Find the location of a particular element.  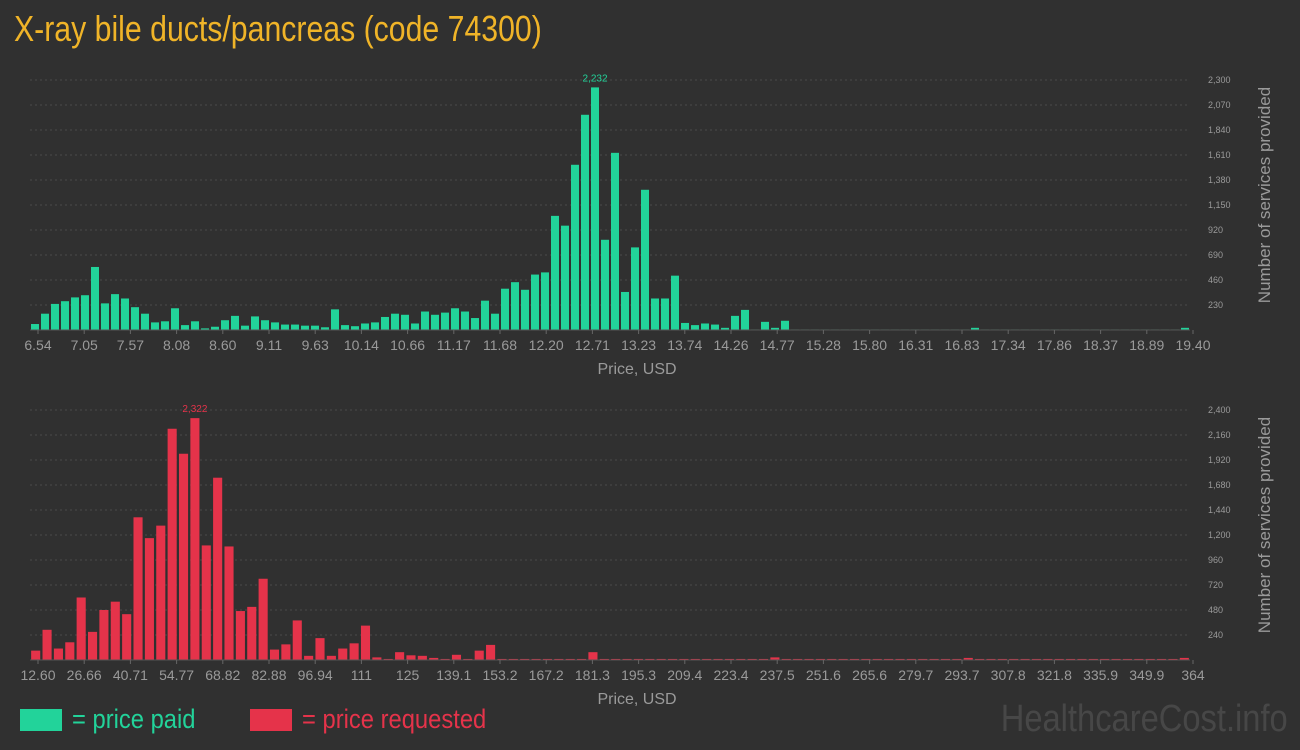

legend-swatch-requested is located at coordinates (271, 719).